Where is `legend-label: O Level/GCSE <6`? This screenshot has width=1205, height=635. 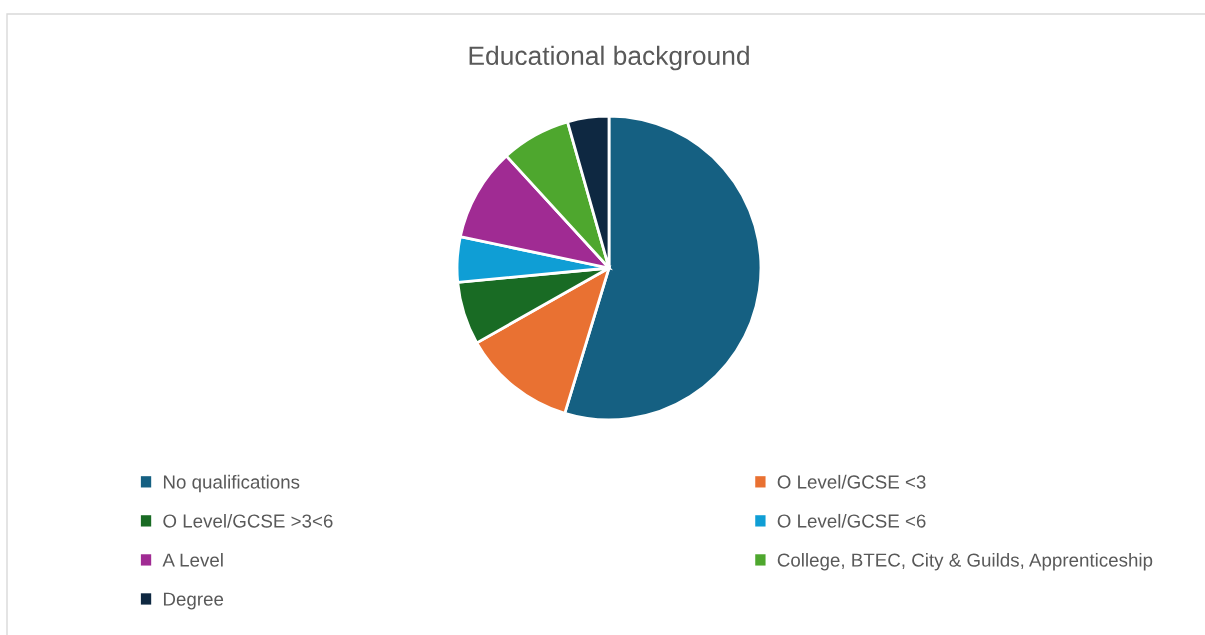
legend-label: O Level/GCSE <6 is located at coordinates (851, 520).